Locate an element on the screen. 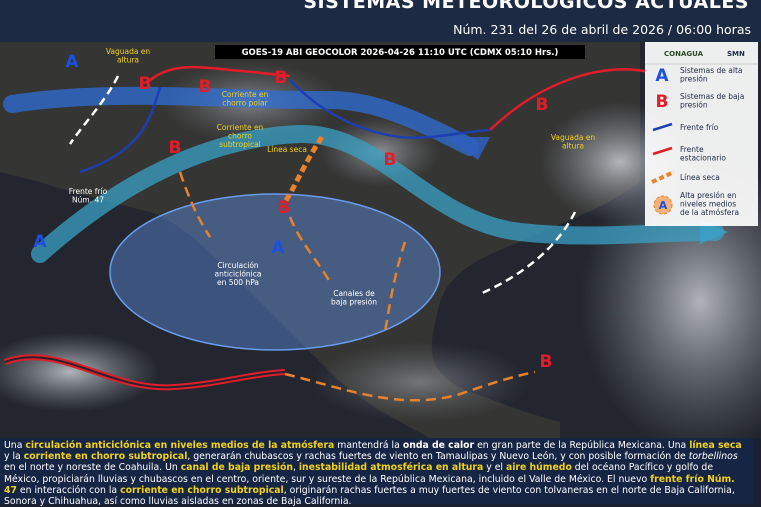 This screenshot has height=507, width=761. description-segment: onda de calor is located at coordinates (438, 445).